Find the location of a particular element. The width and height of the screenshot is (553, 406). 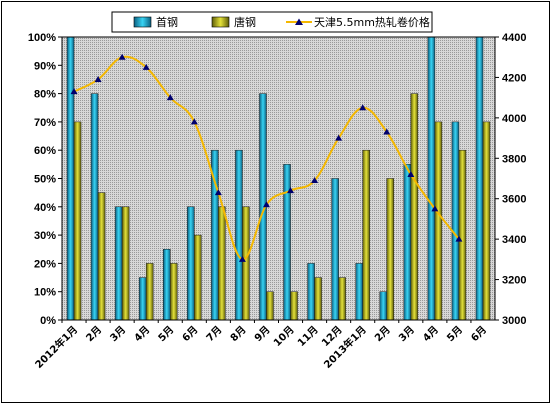

x-label-10: 10月 is located at coordinates (283, 336).